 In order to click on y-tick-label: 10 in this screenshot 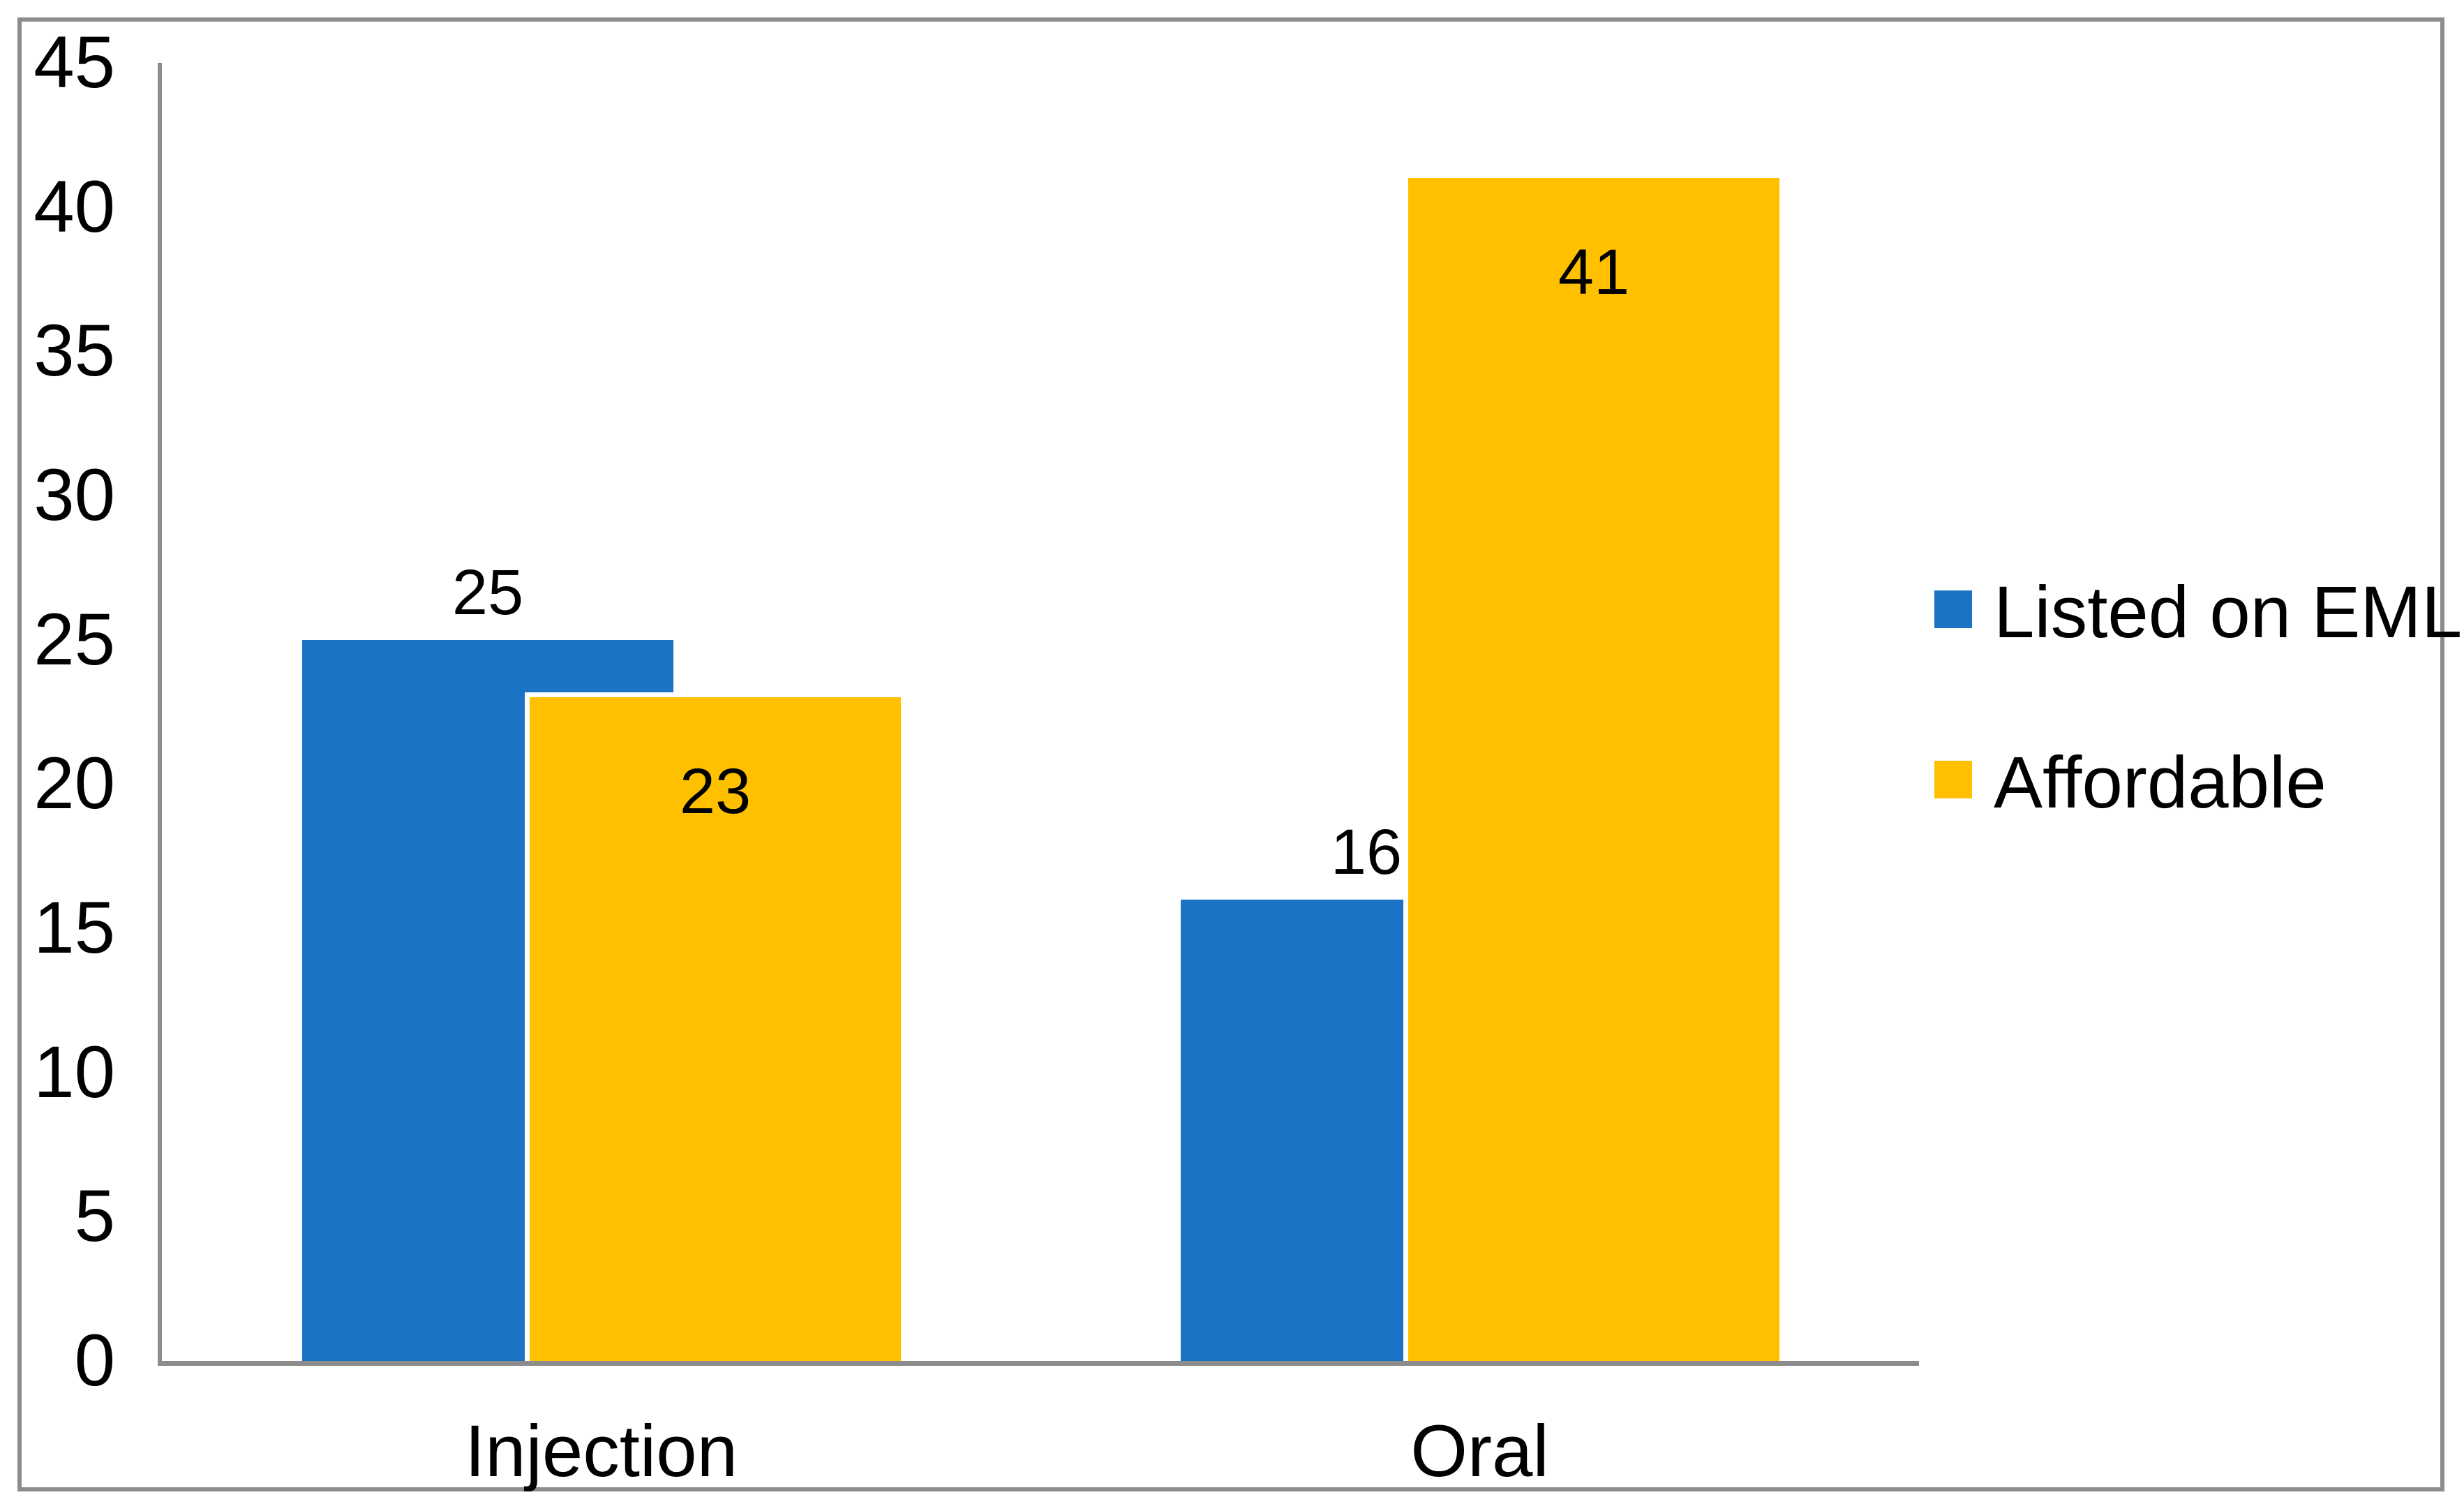, I will do `click(74, 1072)`.